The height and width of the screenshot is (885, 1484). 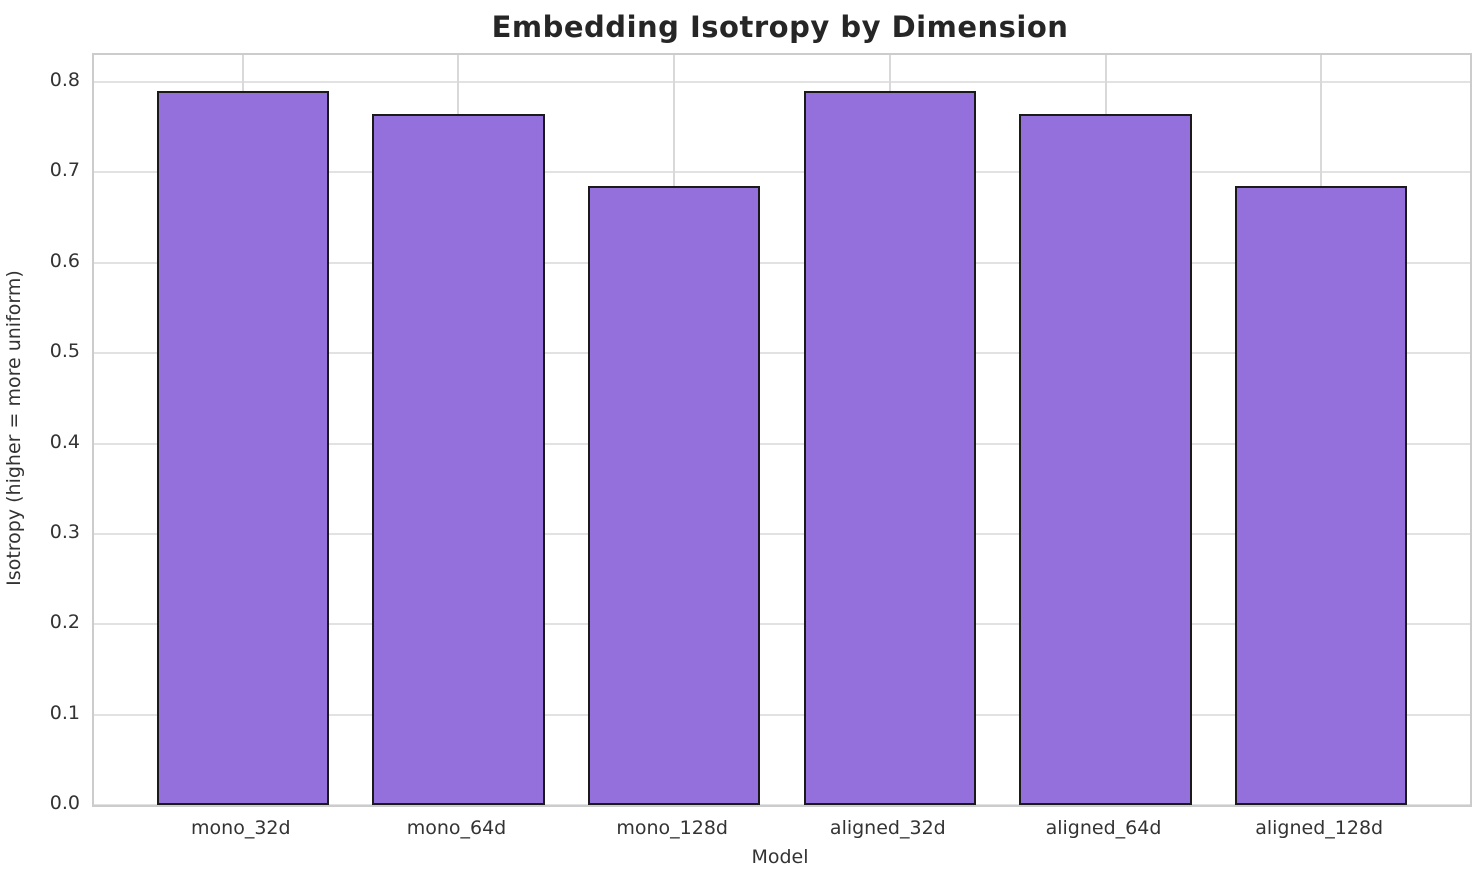 What do you see at coordinates (782, 804) in the screenshot?
I see `gridline-h-0.0` at bounding box center [782, 804].